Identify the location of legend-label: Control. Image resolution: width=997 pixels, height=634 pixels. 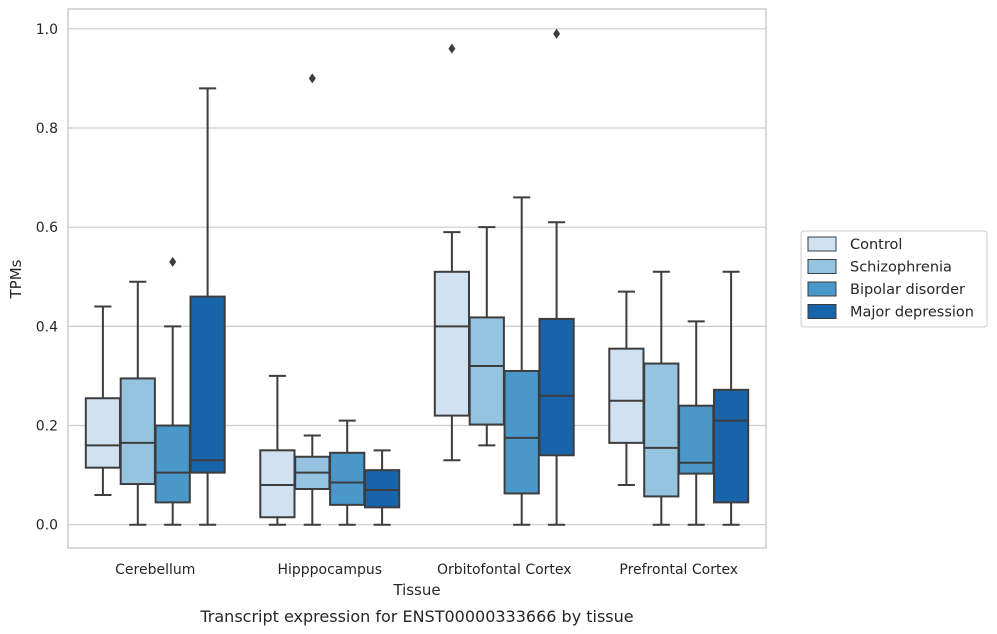
(876, 245).